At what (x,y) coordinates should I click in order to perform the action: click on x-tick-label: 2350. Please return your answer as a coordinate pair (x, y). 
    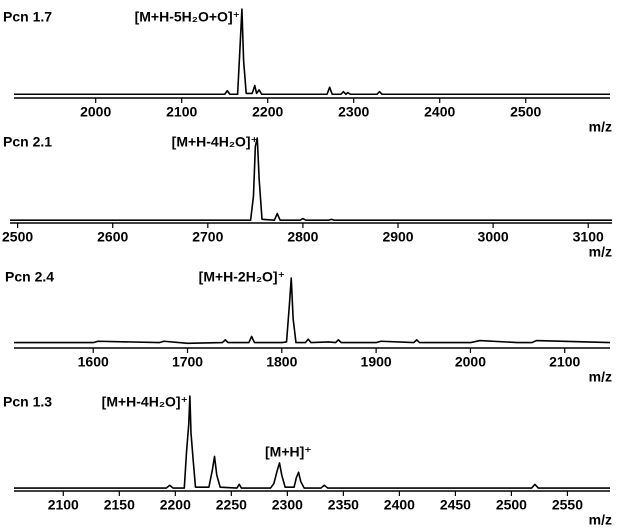
    Looking at the image, I should click on (343, 505).